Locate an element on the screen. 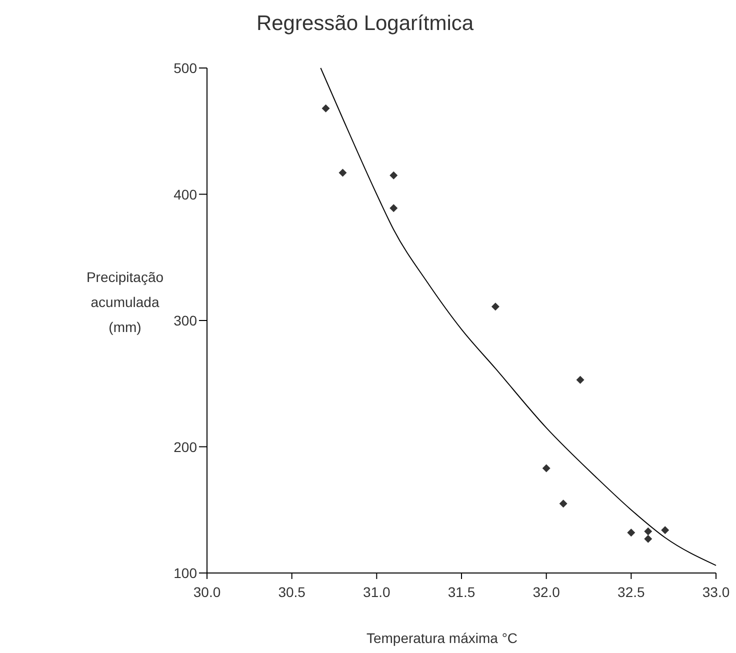 This screenshot has width=736, height=653. x-tick-label: 31.5 is located at coordinates (462, 592).